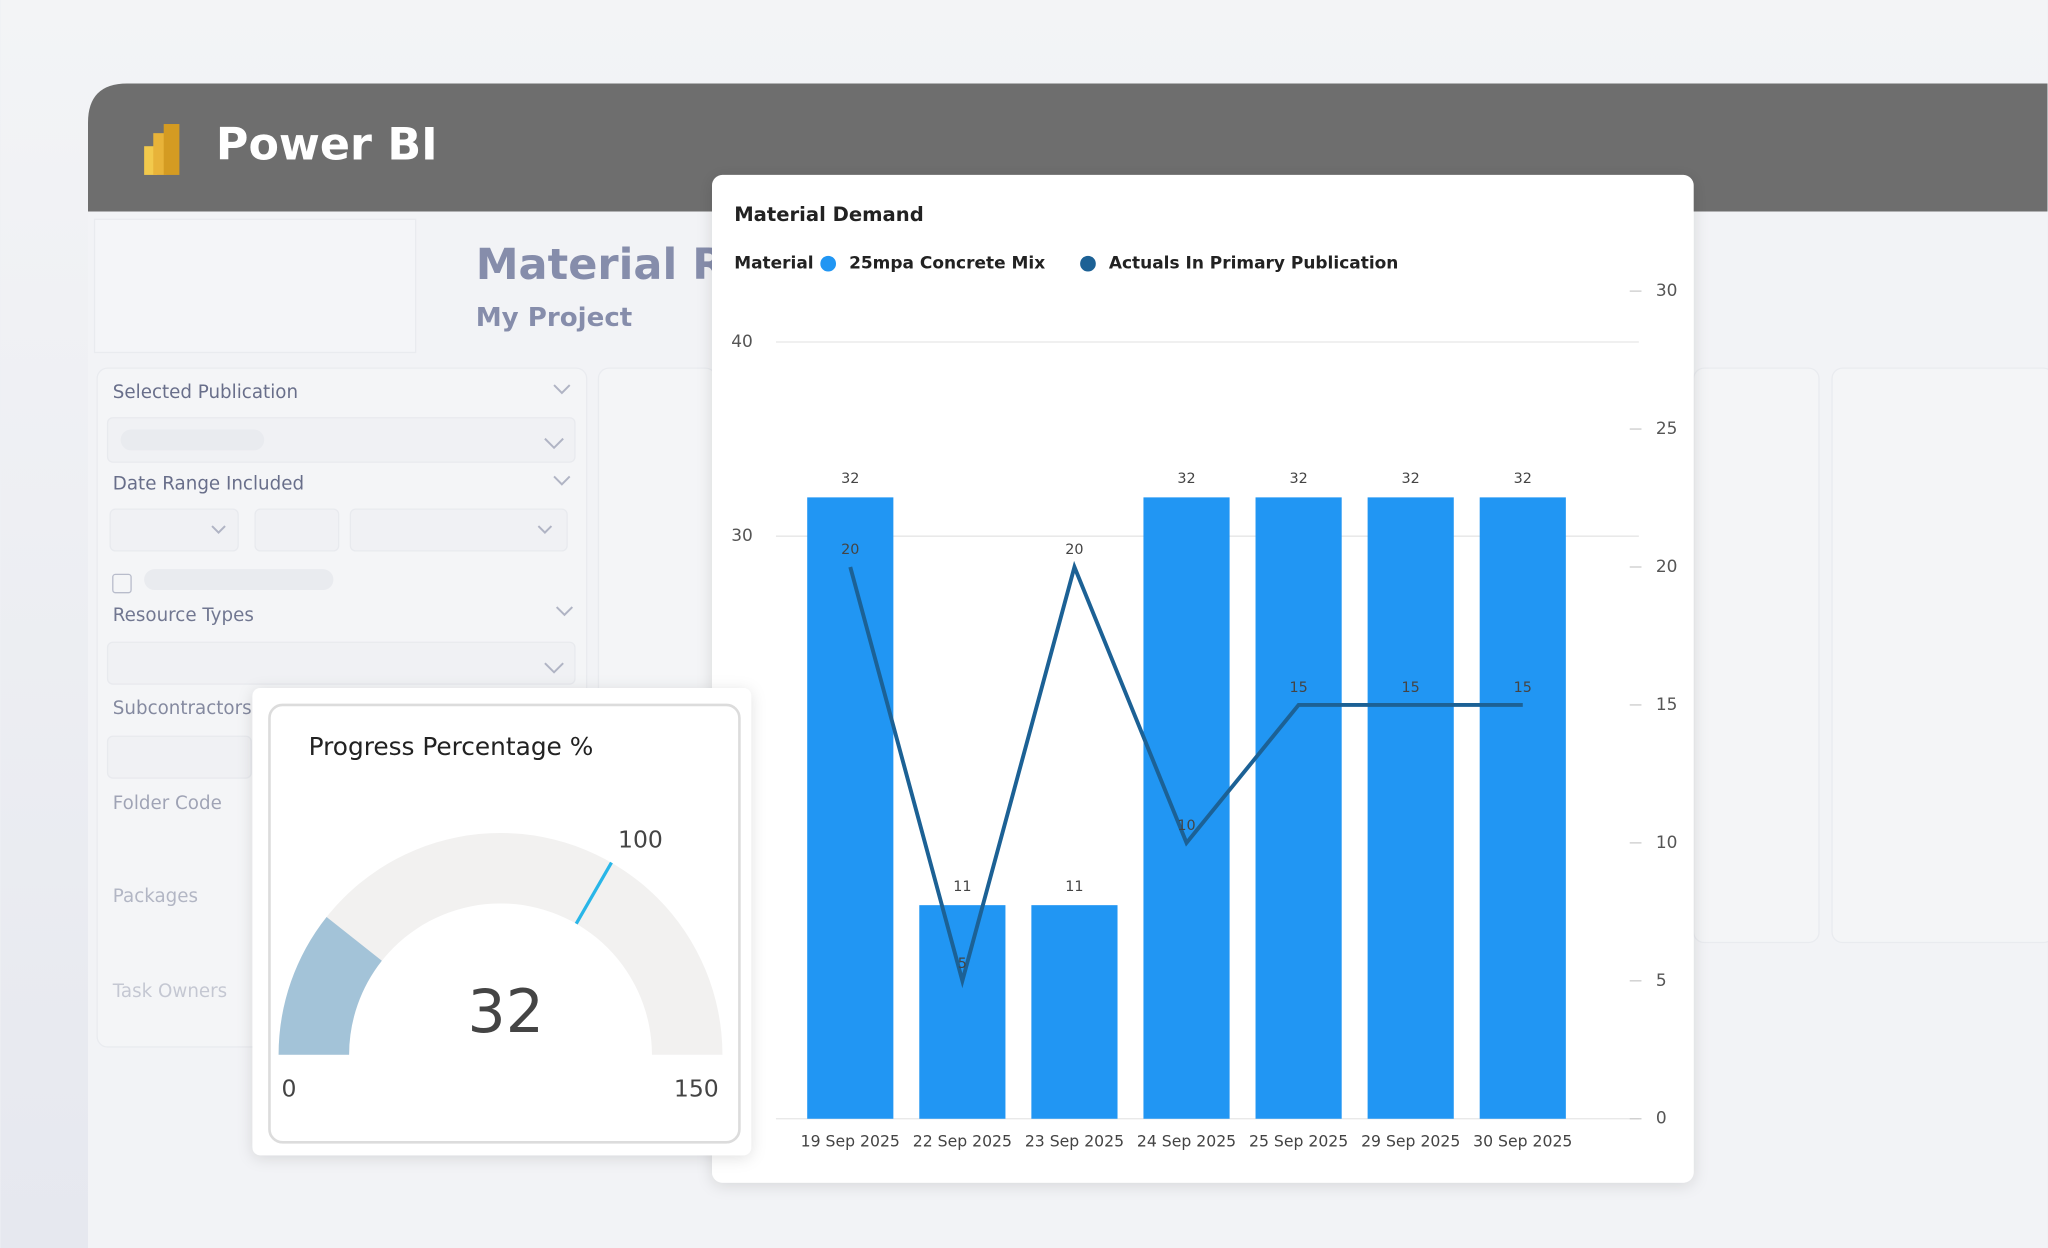 The height and width of the screenshot is (1248, 2048). Describe the element at coordinates (554, 318) in the screenshot. I see `report-subtitle: My Project` at that location.